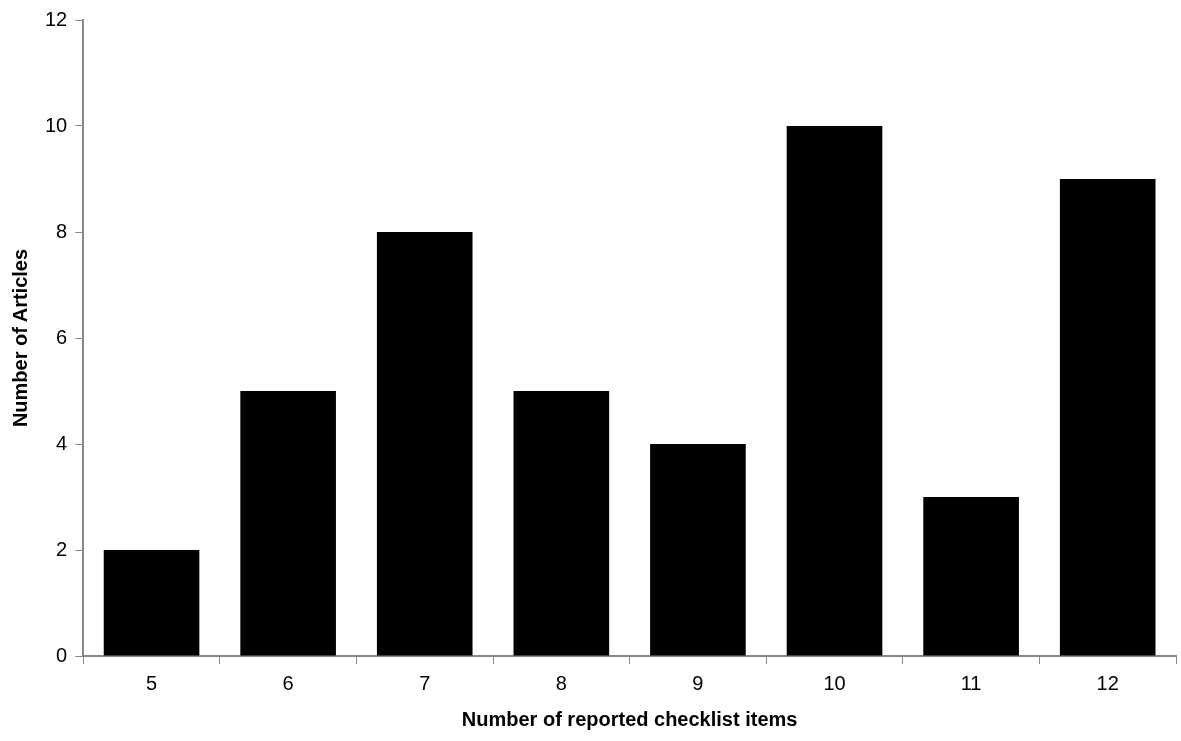  Describe the element at coordinates (62, 442) in the screenshot. I see `y-tick-label: 4` at that location.